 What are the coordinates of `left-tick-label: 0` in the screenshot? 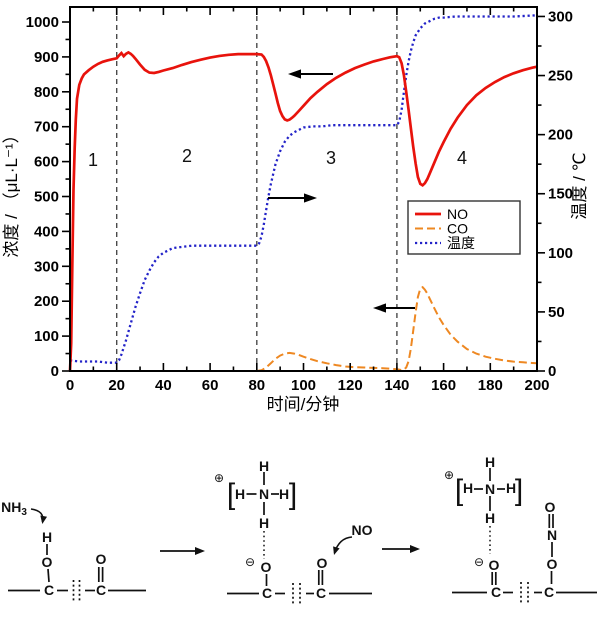 It's located at (55, 371).